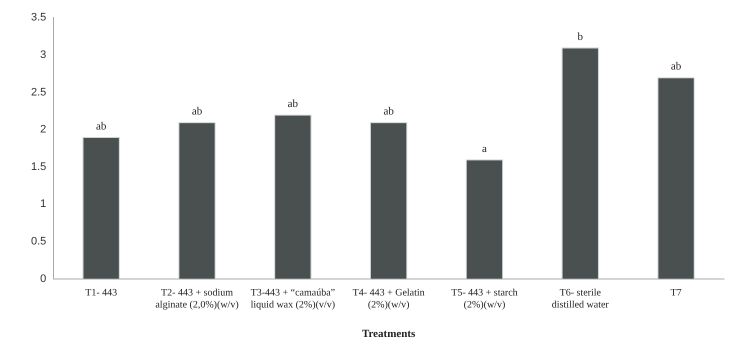  I want to click on y-tick-label: 3.5, so click(38, 18).